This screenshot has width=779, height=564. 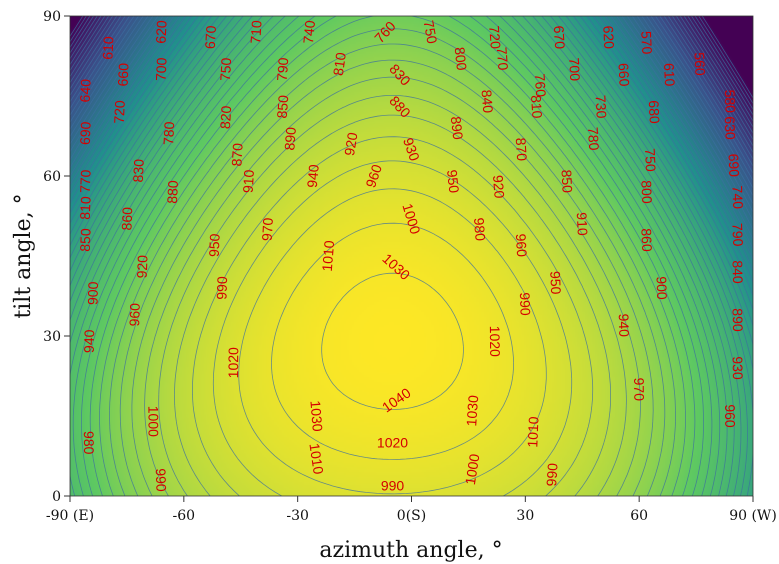 What do you see at coordinates (699, 64) in the screenshot?
I see `contour-label: 560` at bounding box center [699, 64].